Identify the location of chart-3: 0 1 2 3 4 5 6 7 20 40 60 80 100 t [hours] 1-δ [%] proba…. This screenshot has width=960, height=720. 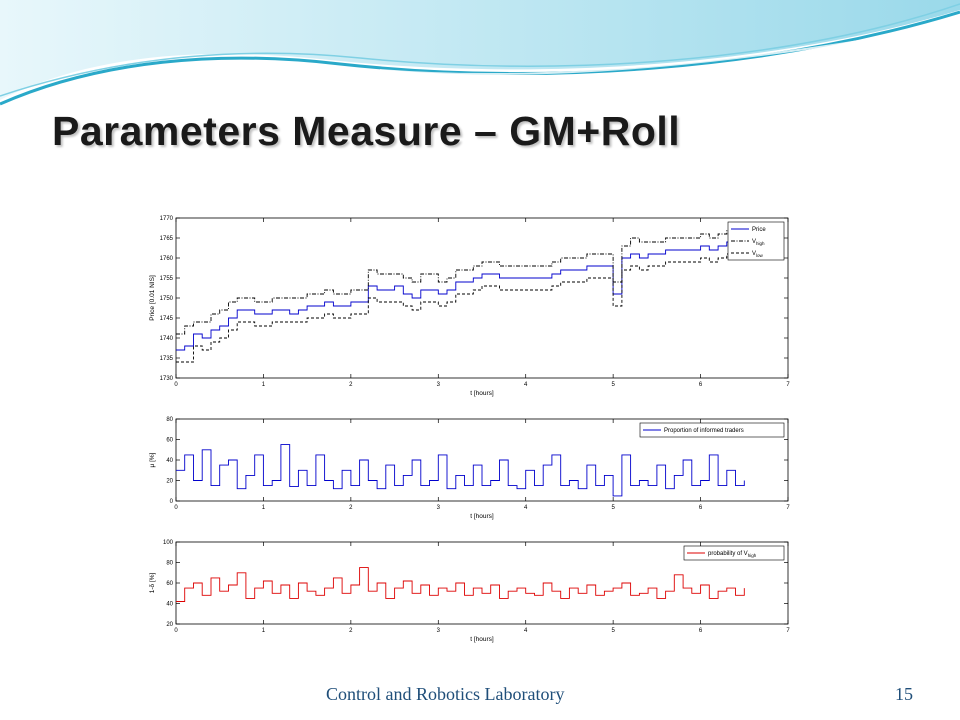
(469, 591).